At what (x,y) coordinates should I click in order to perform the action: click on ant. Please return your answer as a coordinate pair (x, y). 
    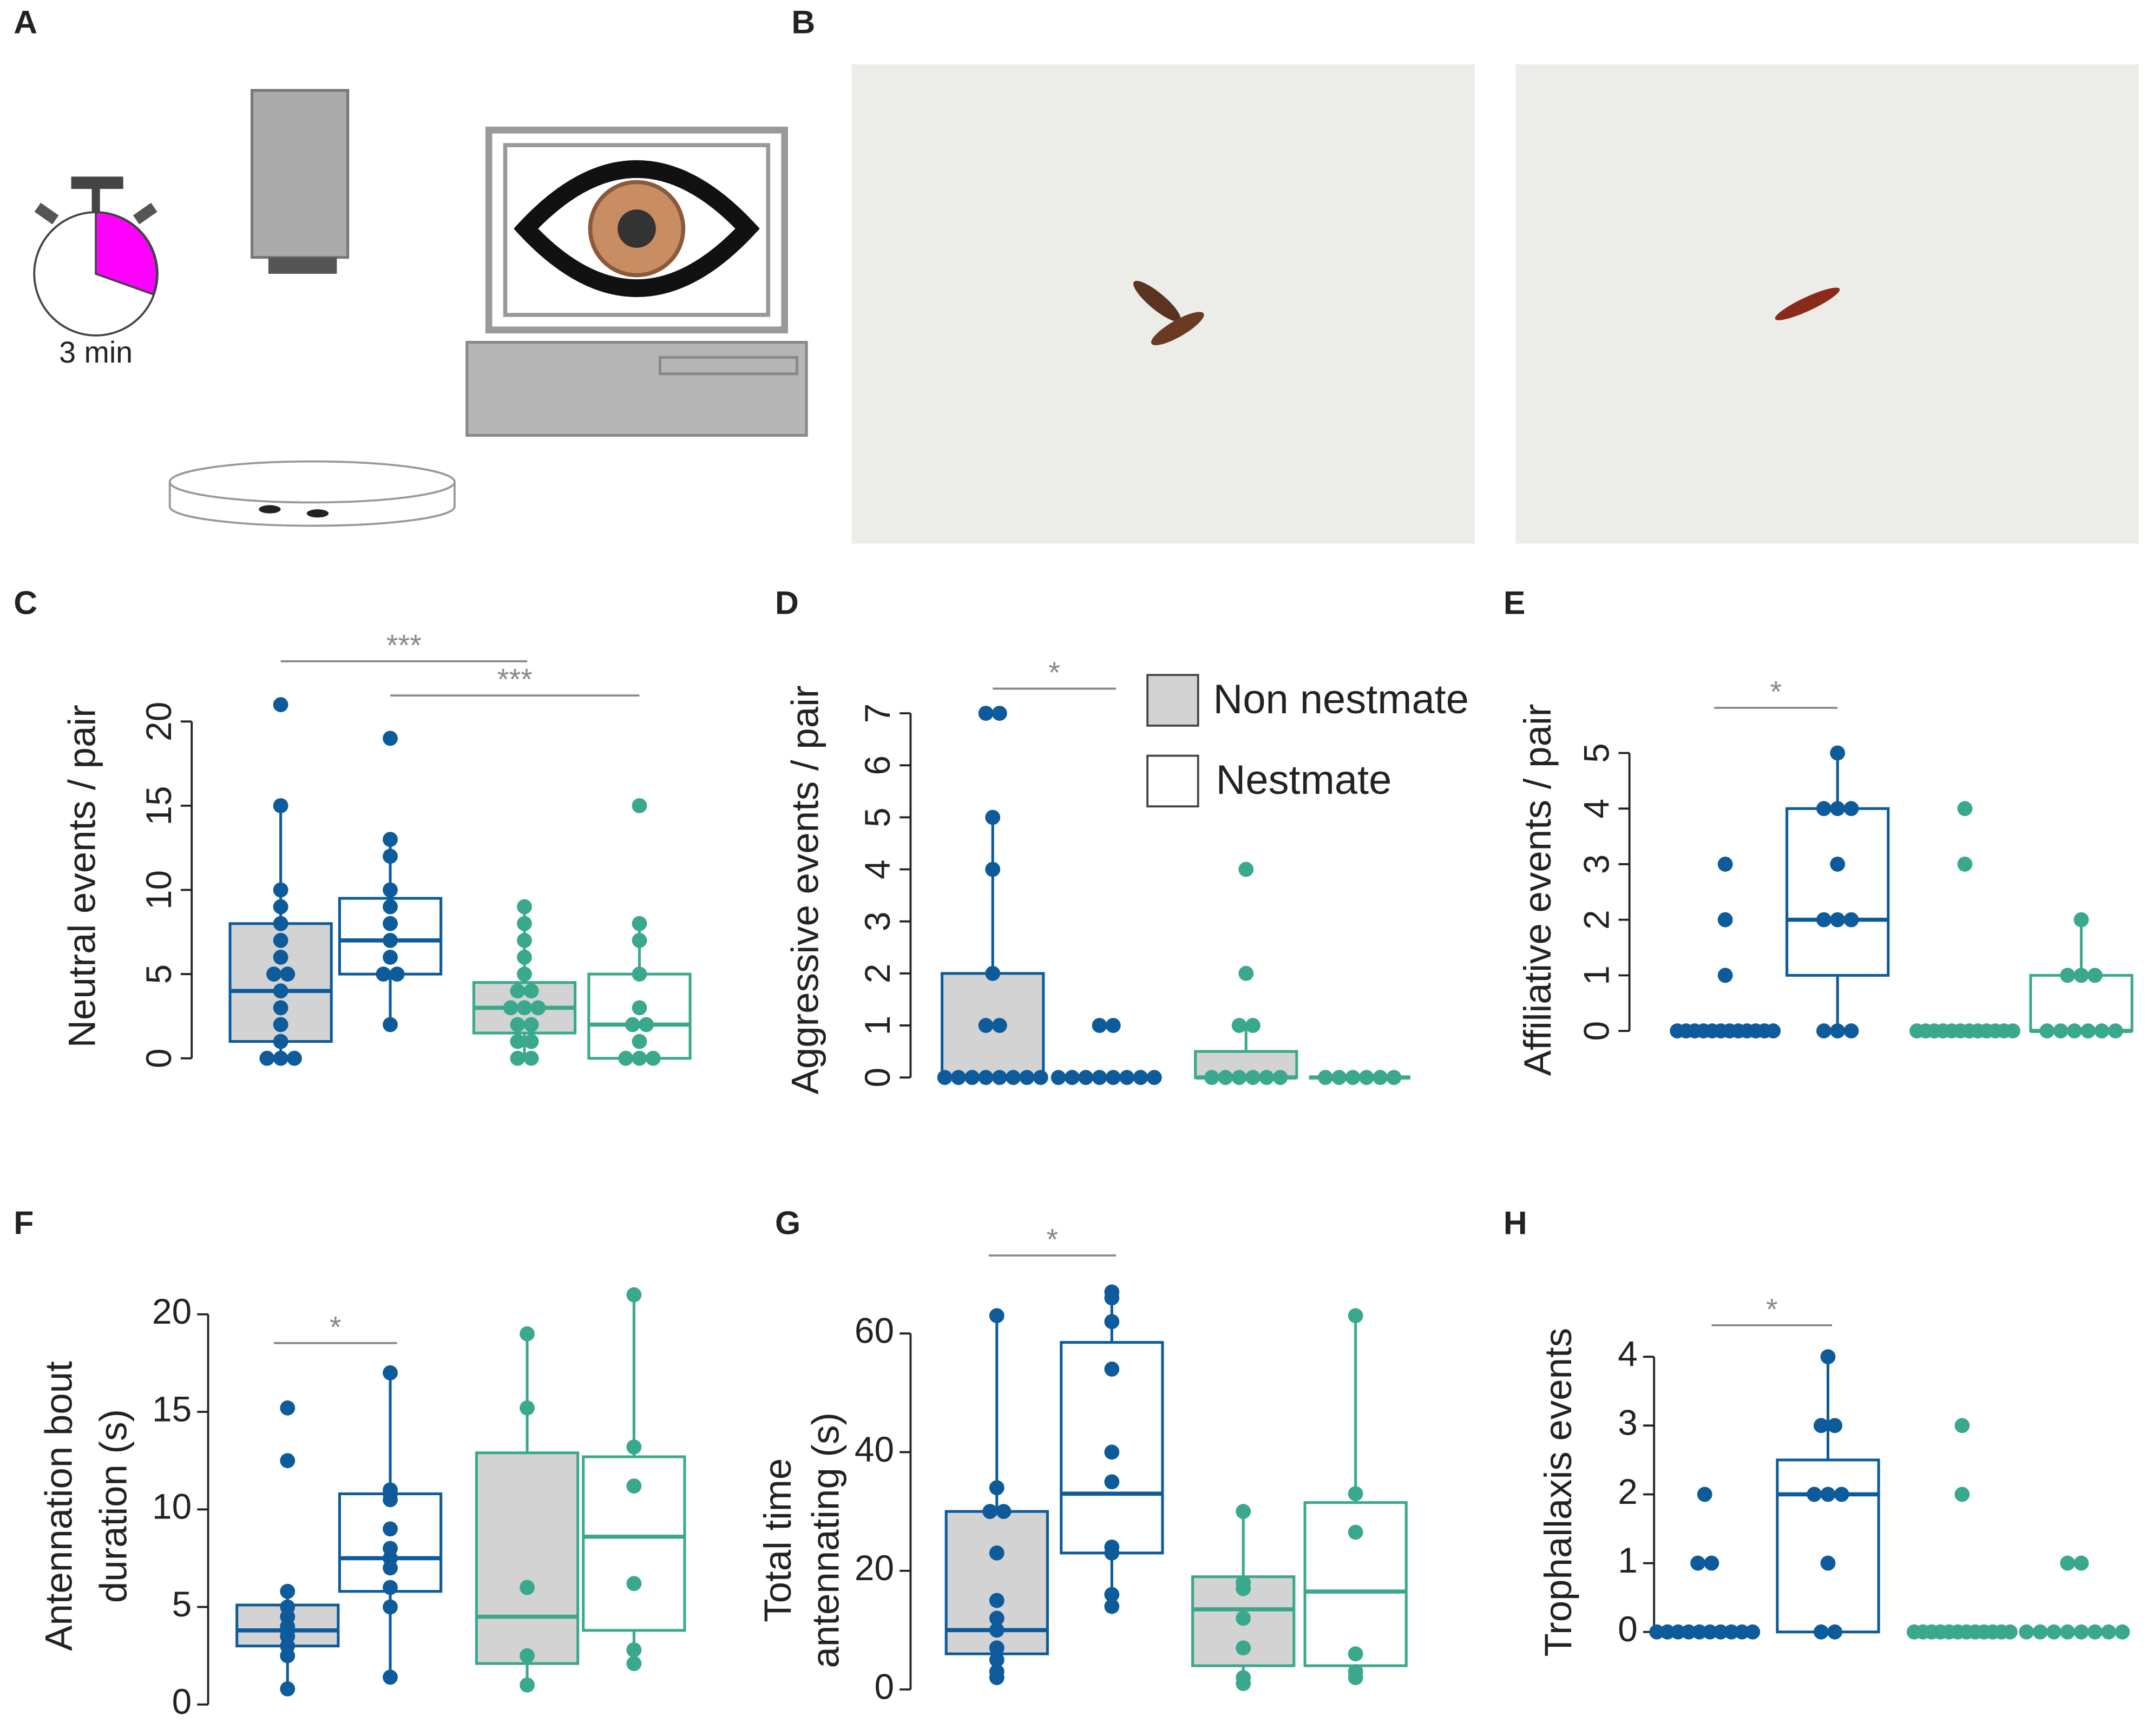
    Looking at the image, I should click on (1808, 304).